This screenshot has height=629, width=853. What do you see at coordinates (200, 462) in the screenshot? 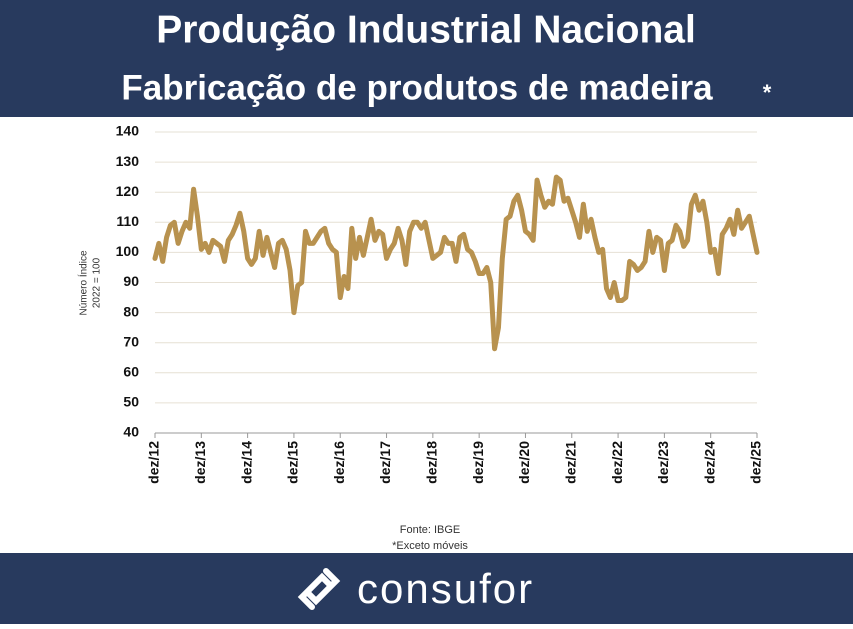
I see `x-tick-label: dez/13` at bounding box center [200, 462].